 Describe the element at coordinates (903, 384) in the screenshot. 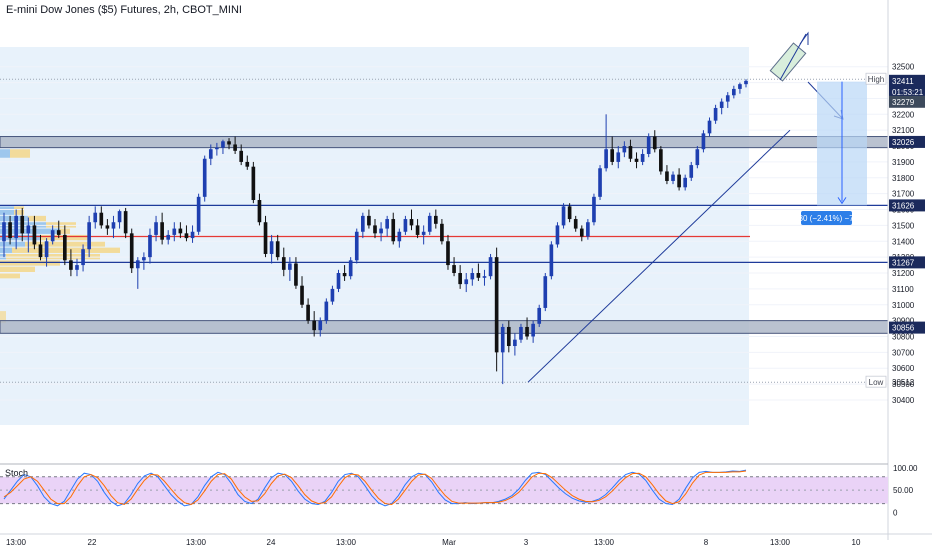

I see `y-tick-label: 30500` at that location.